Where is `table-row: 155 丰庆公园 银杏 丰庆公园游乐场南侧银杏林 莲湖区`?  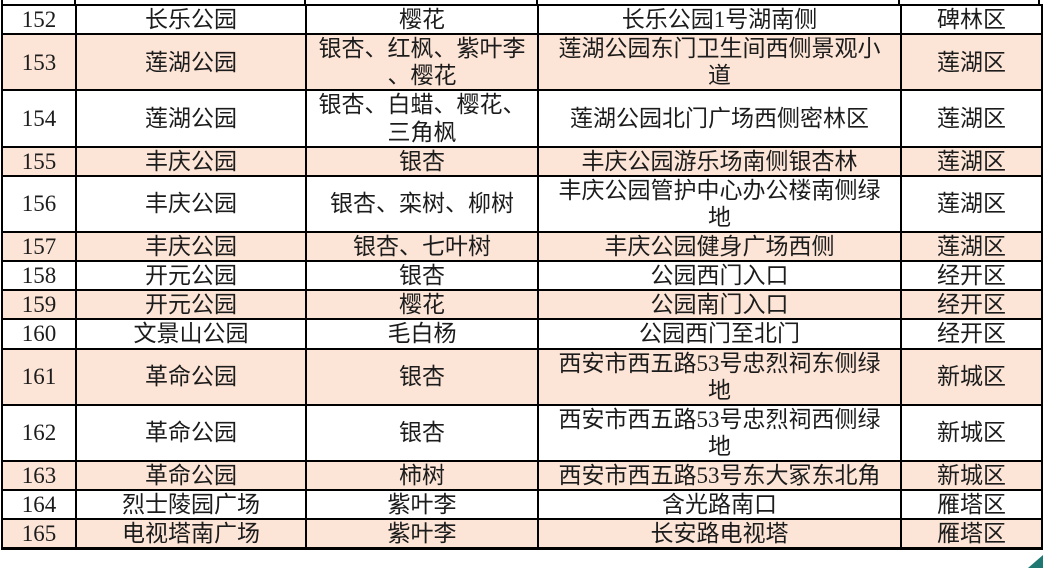
table-row: 155 丰庆公园 银杏 丰庆公园游乐场南侧银杏林 莲湖区 is located at coordinates (522, 161).